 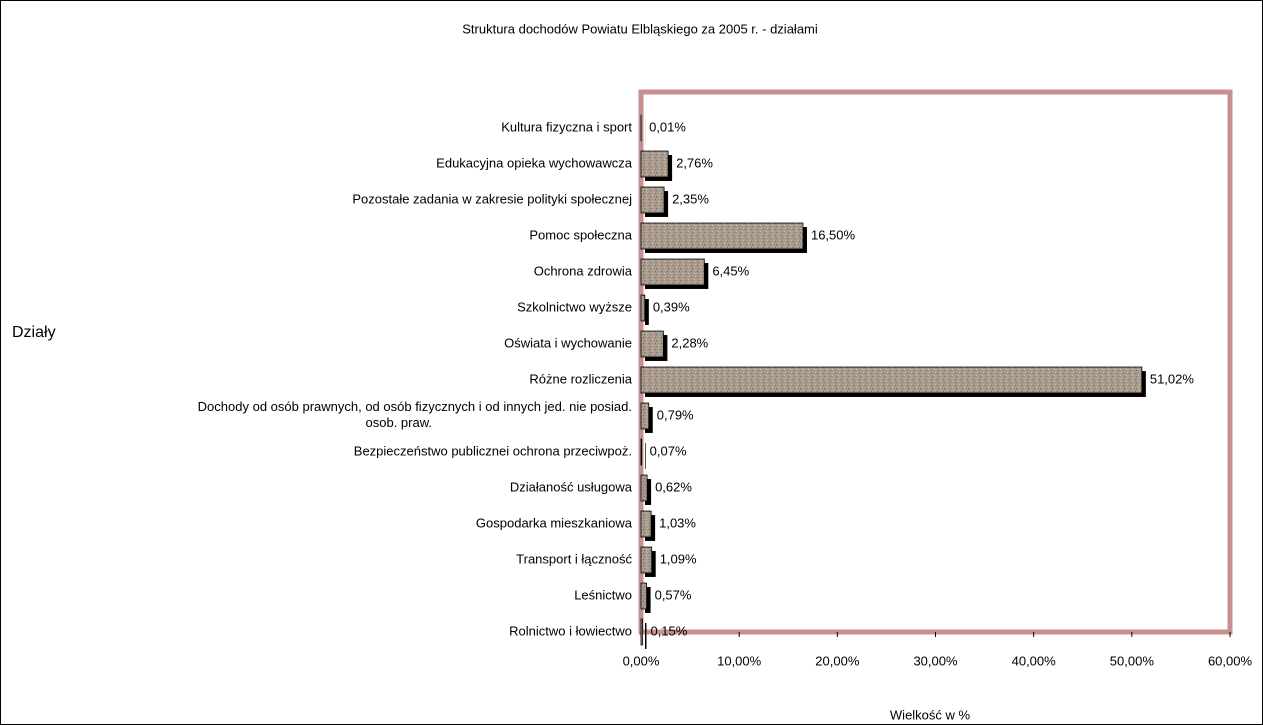 What do you see at coordinates (571, 486) in the screenshot?
I see `y-tick-label: Działaność usługowa` at bounding box center [571, 486].